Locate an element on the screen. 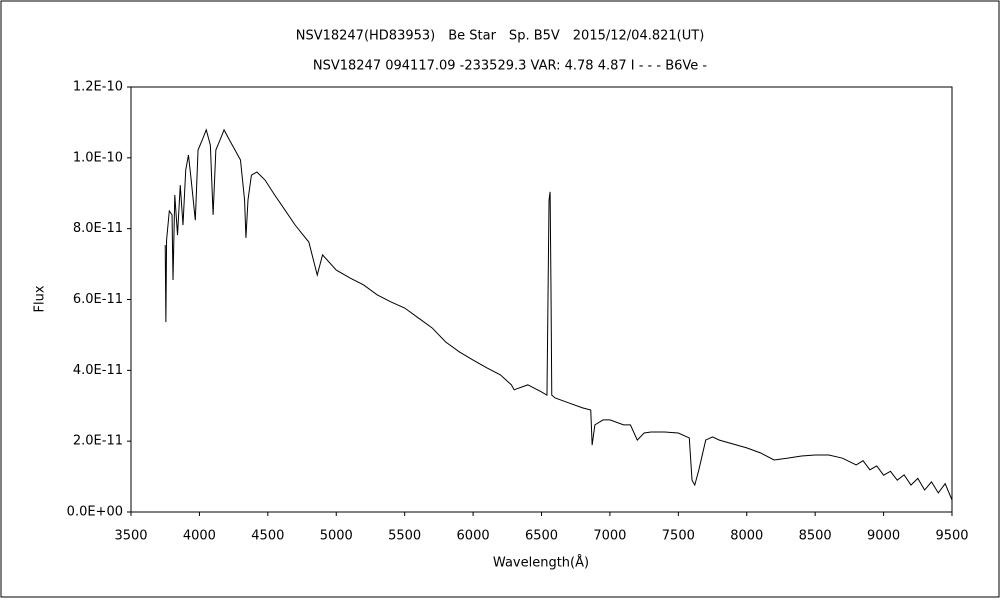  x-tick-label: 5500 is located at coordinates (404, 536).